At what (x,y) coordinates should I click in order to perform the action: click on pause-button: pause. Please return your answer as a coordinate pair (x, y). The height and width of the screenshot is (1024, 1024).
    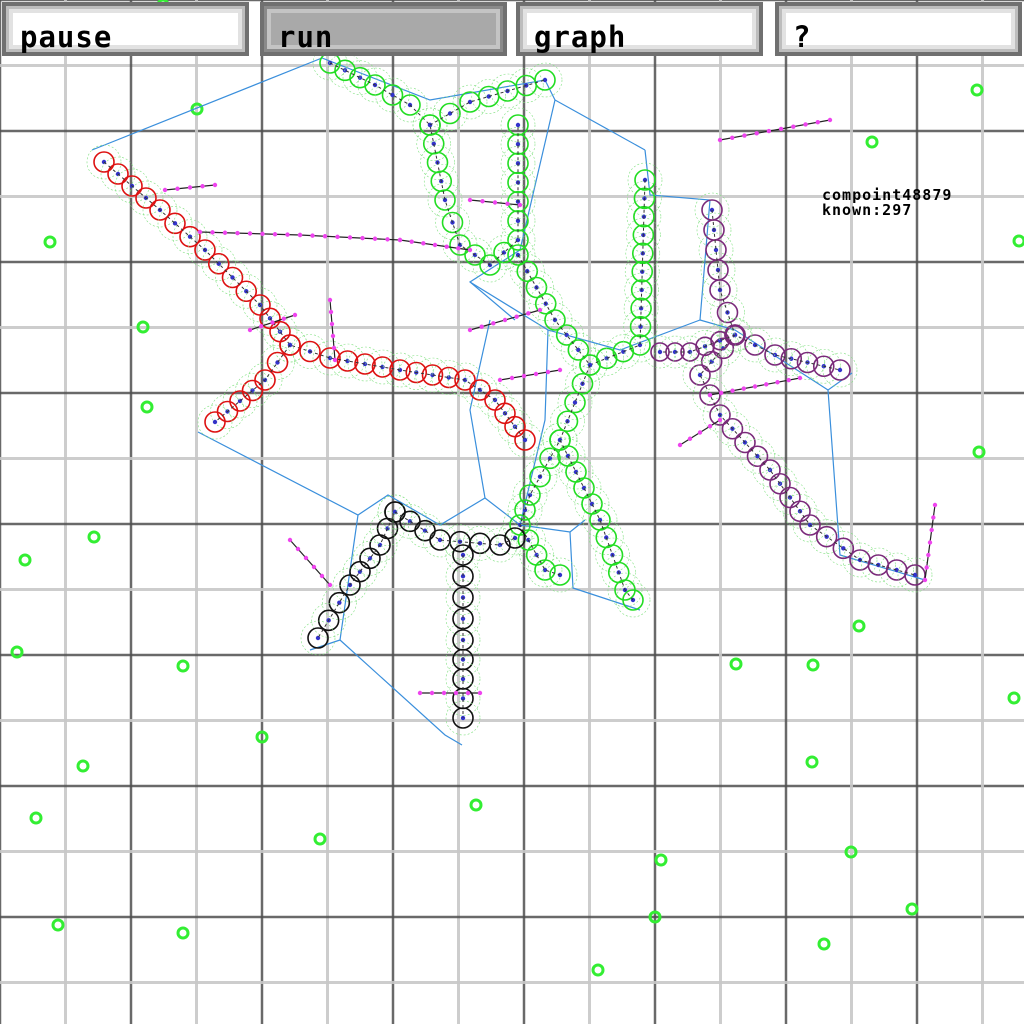
    Looking at the image, I should click on (125, 29).